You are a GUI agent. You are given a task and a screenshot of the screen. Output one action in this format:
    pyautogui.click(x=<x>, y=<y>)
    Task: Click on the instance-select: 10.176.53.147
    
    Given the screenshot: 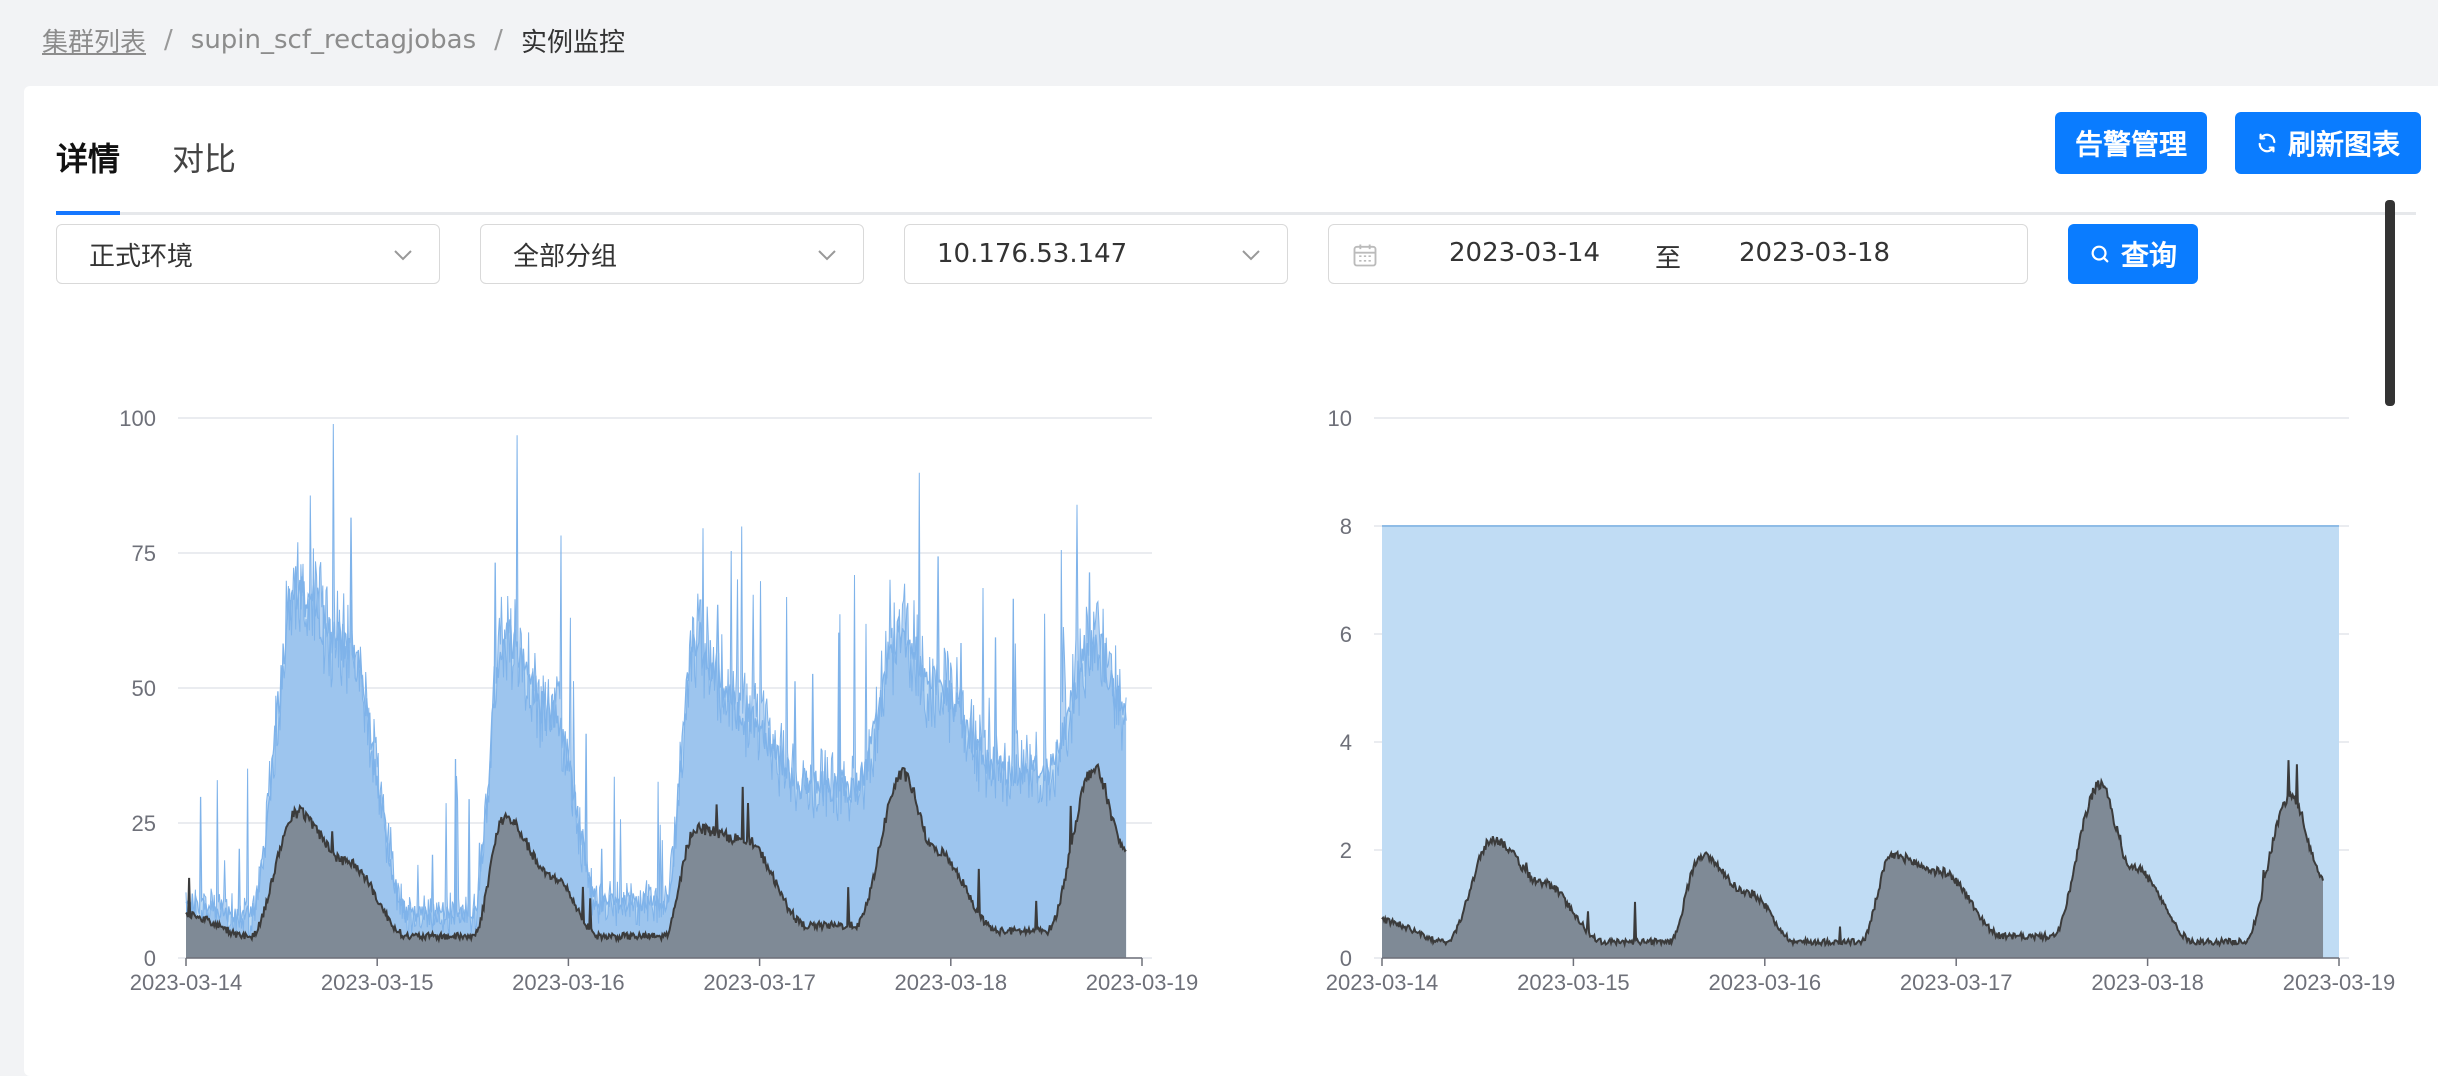 What is the action you would take?
    pyautogui.click(x=1096, y=254)
    